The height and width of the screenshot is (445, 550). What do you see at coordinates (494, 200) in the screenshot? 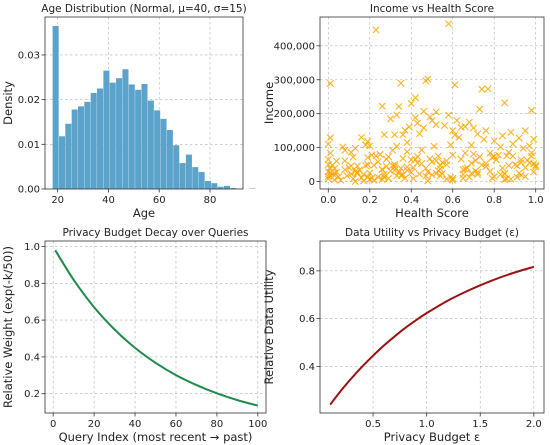
I see `x-tick-label: 0.8` at bounding box center [494, 200].